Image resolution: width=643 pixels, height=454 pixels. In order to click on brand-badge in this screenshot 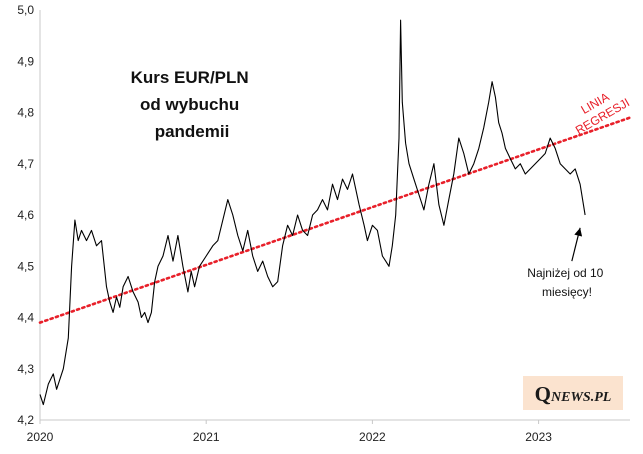, I will do `click(573, 393)`.